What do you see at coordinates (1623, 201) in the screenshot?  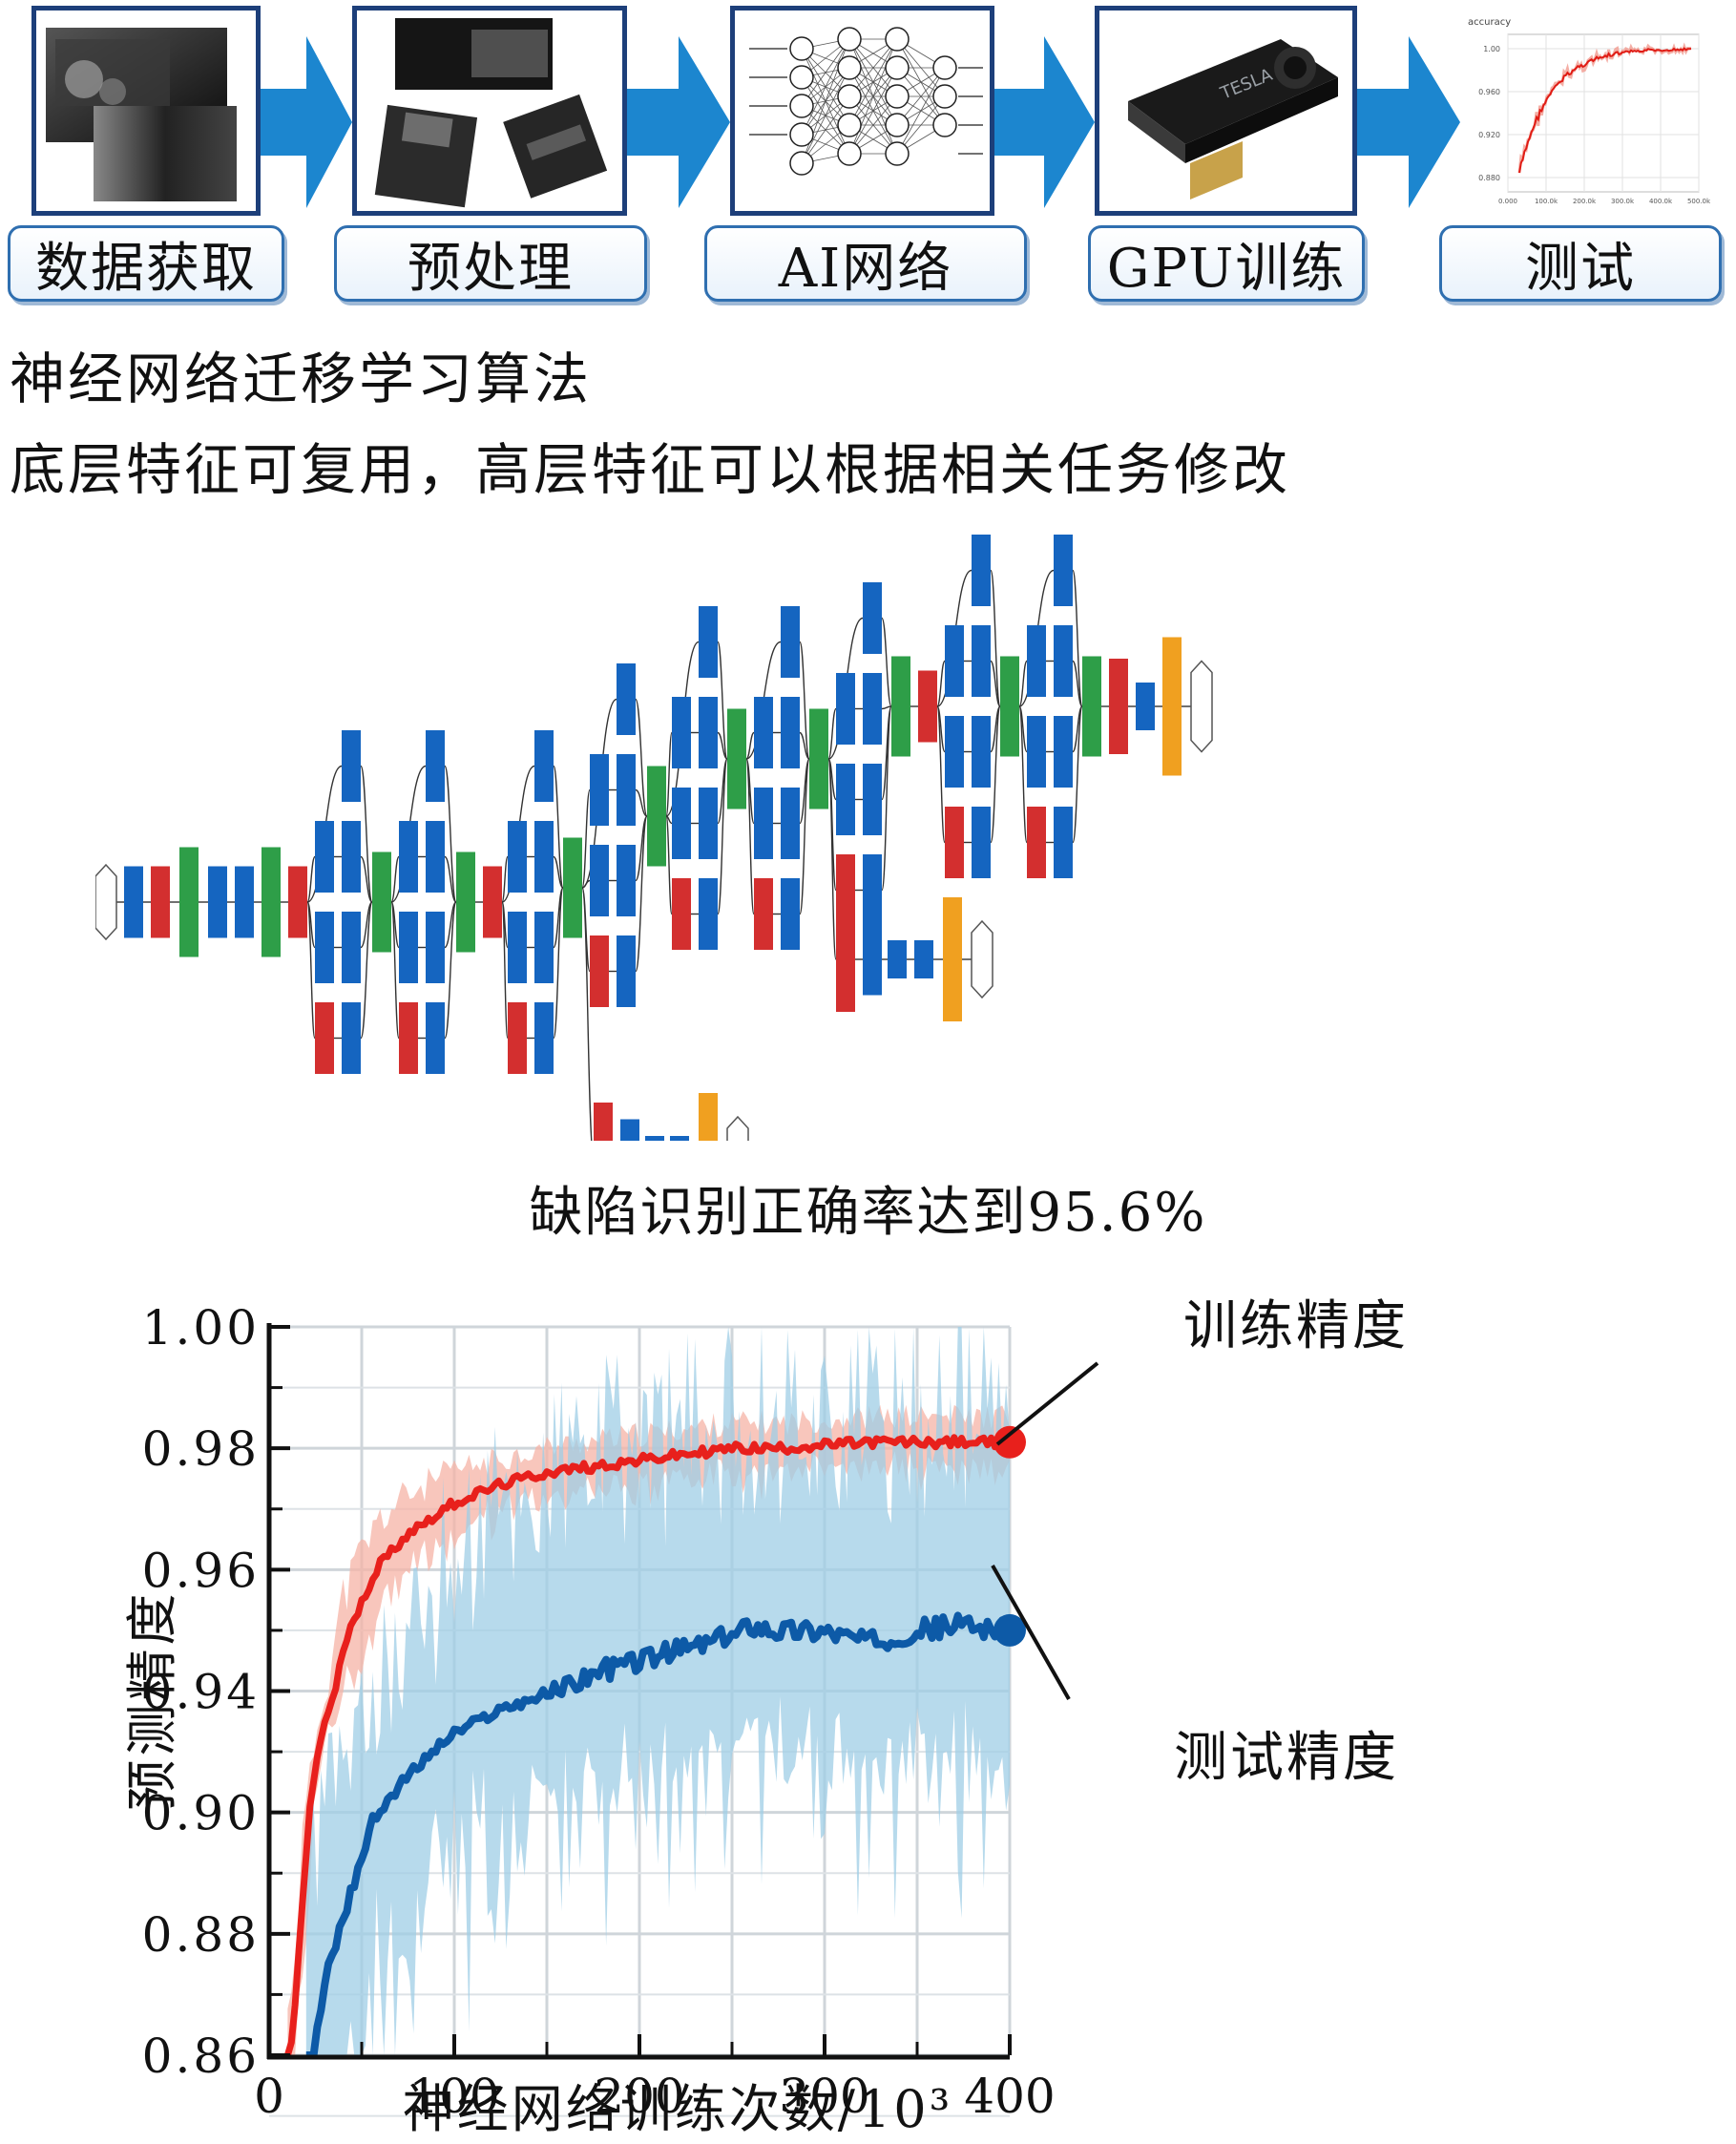 I see `thumb-x-tick: 300.0k` at bounding box center [1623, 201].